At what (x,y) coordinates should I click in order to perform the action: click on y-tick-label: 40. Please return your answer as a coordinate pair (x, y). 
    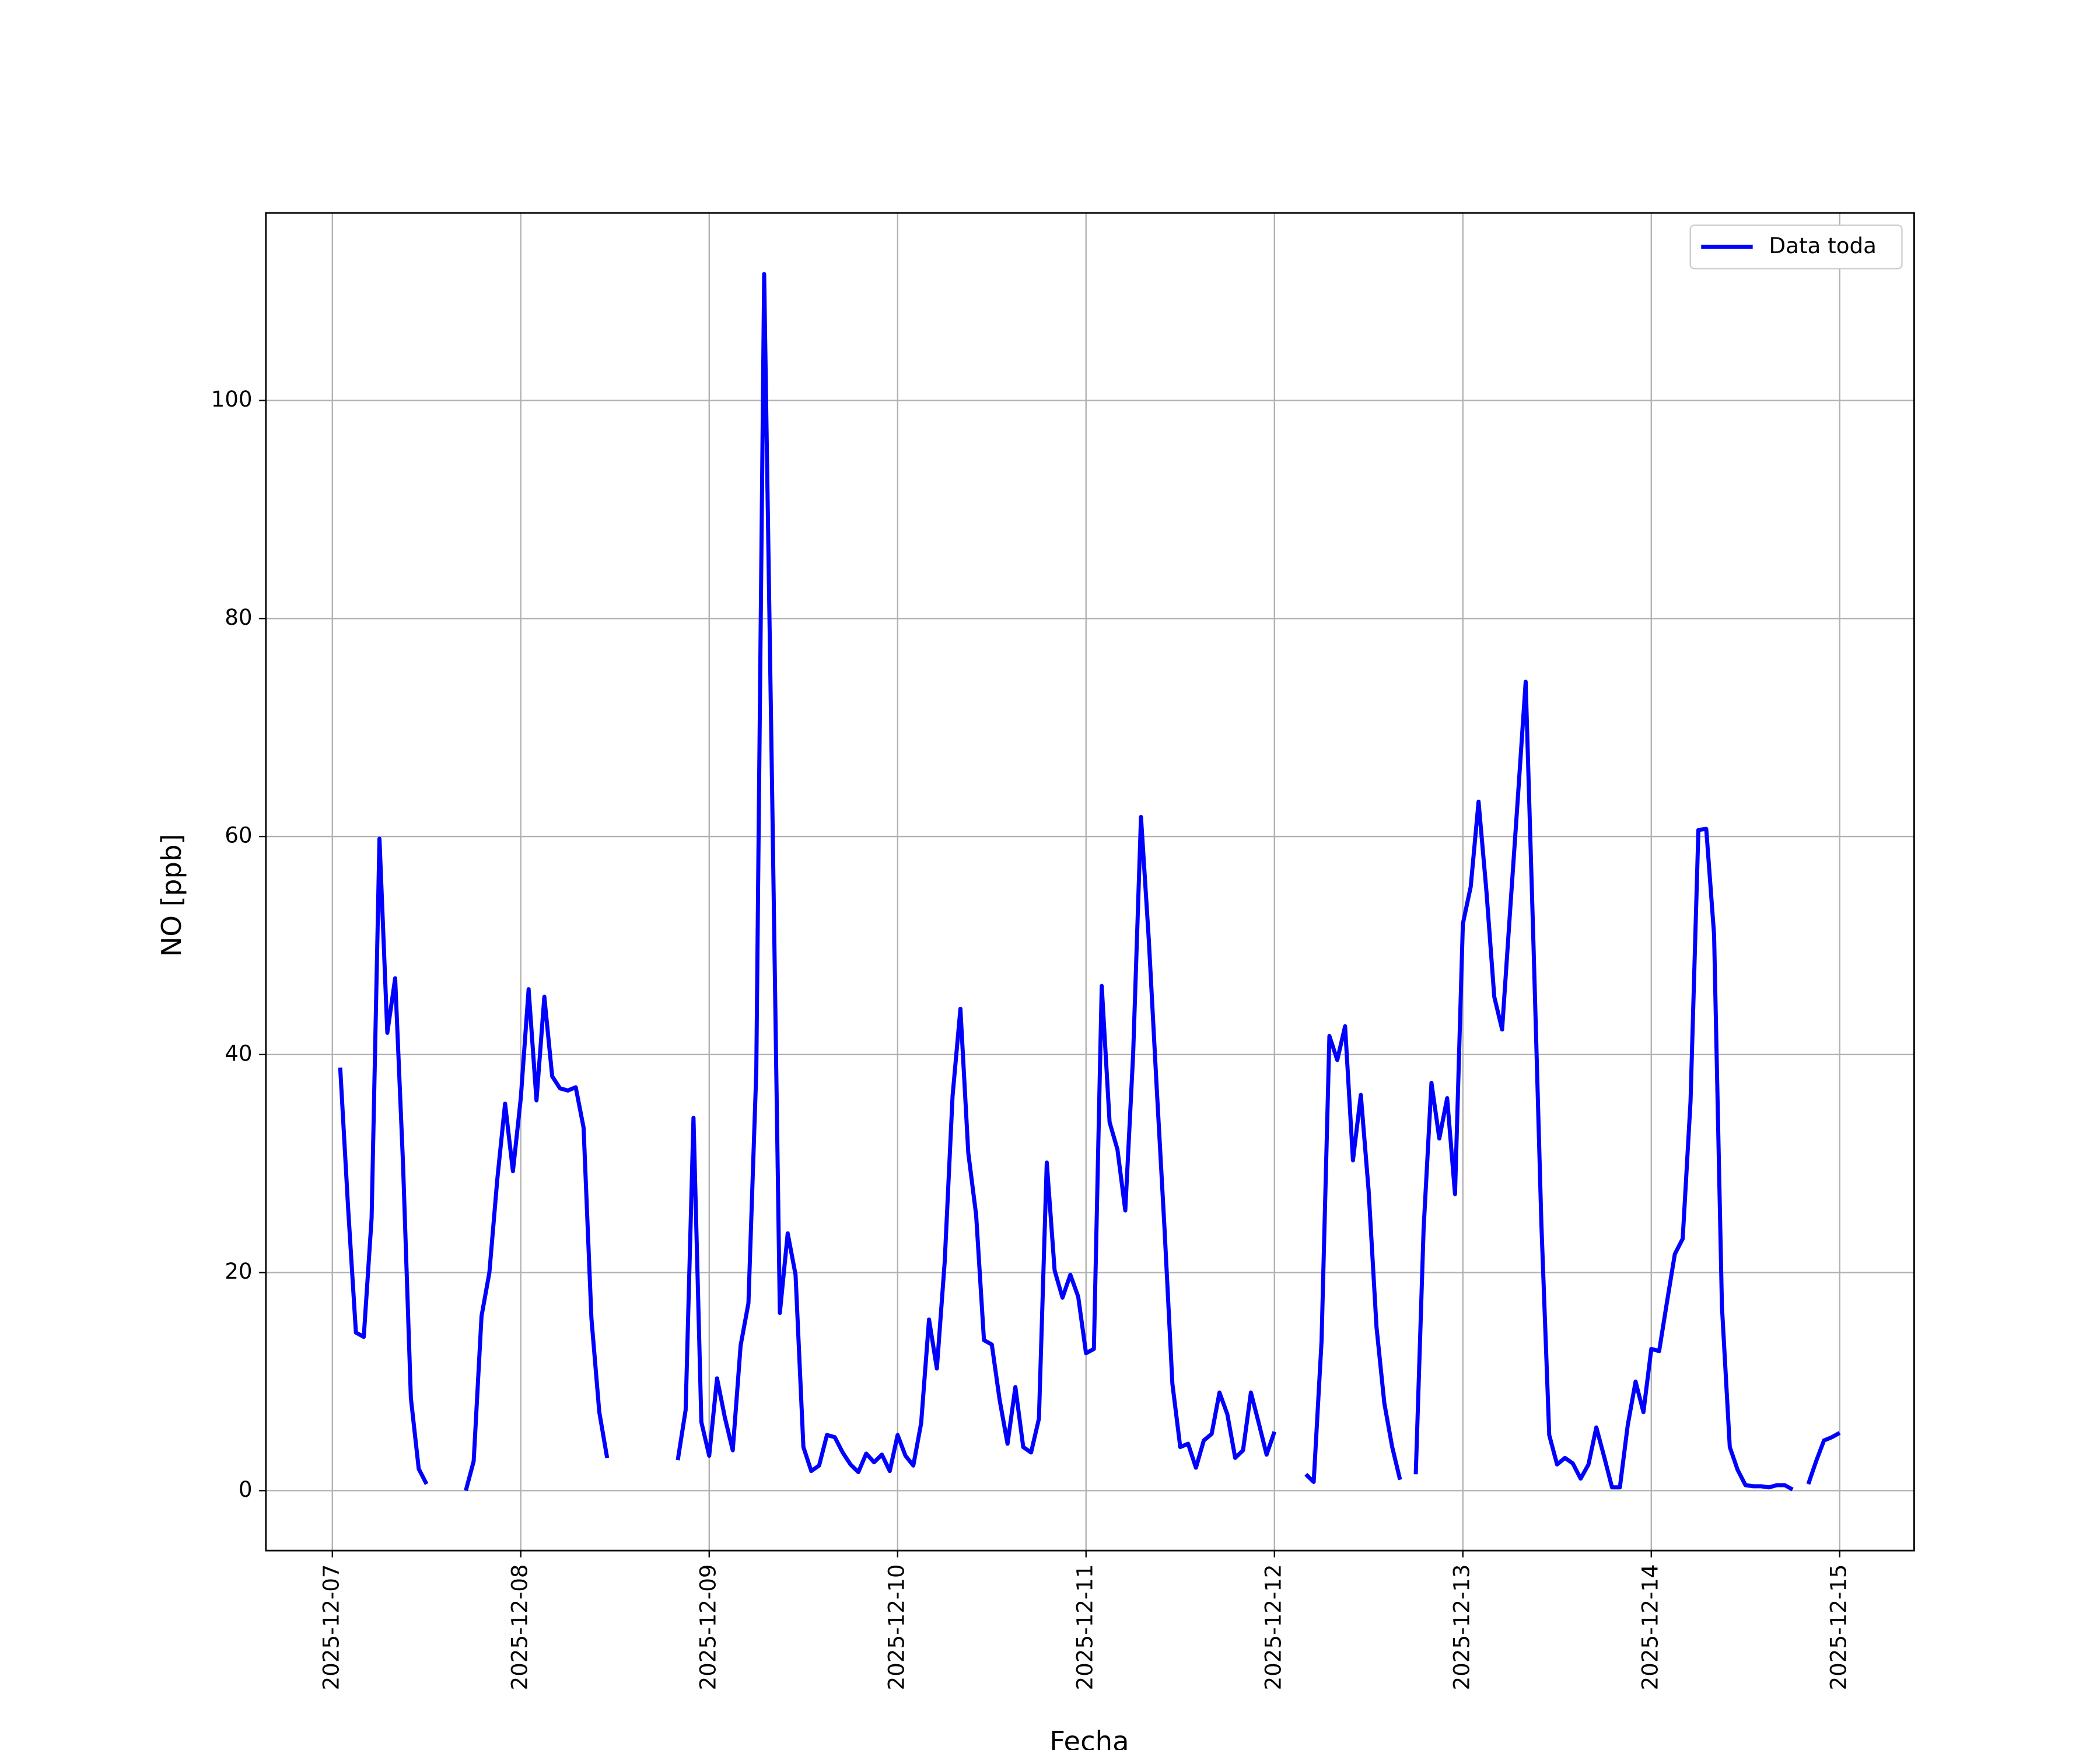
    Looking at the image, I should click on (238, 1053).